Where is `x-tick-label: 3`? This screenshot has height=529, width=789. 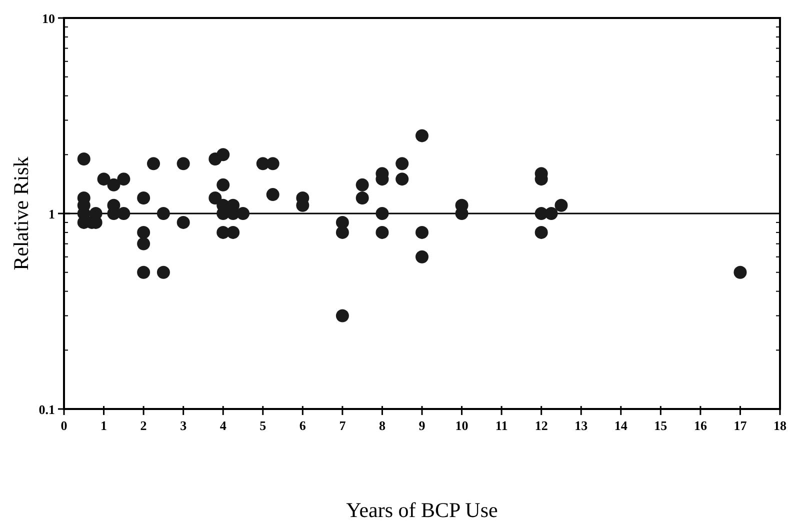 x-tick-label: 3 is located at coordinates (184, 425).